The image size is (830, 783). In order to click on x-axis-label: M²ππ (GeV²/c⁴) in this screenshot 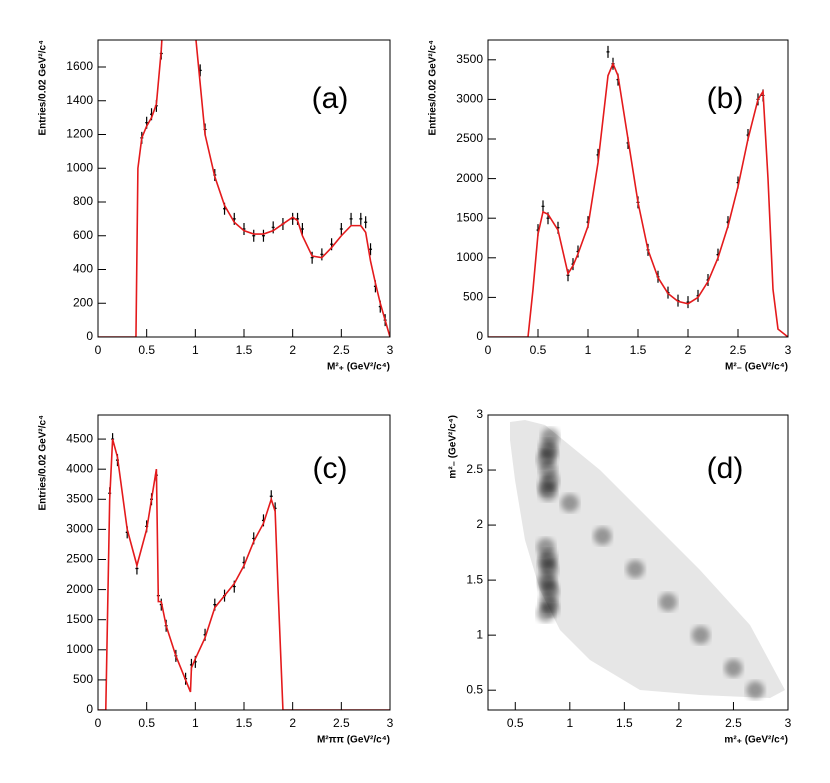, I will do `click(353, 740)`.